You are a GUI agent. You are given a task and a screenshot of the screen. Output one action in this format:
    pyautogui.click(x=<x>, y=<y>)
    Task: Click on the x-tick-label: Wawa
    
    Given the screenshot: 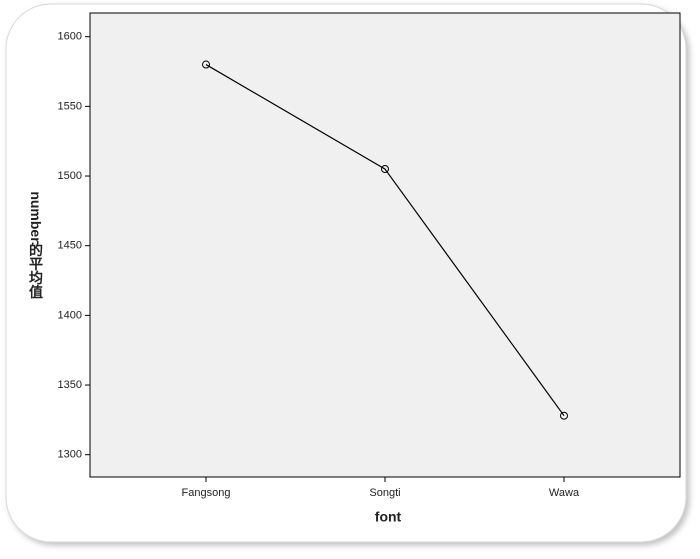 What is the action you would take?
    pyautogui.click(x=564, y=493)
    